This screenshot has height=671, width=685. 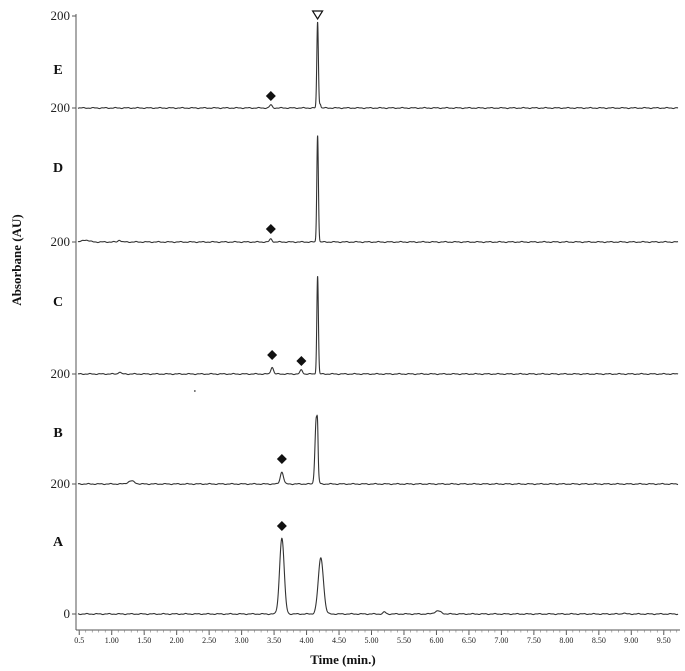 What do you see at coordinates (57, 433) in the screenshot?
I see `trace-label-b: B` at bounding box center [57, 433].